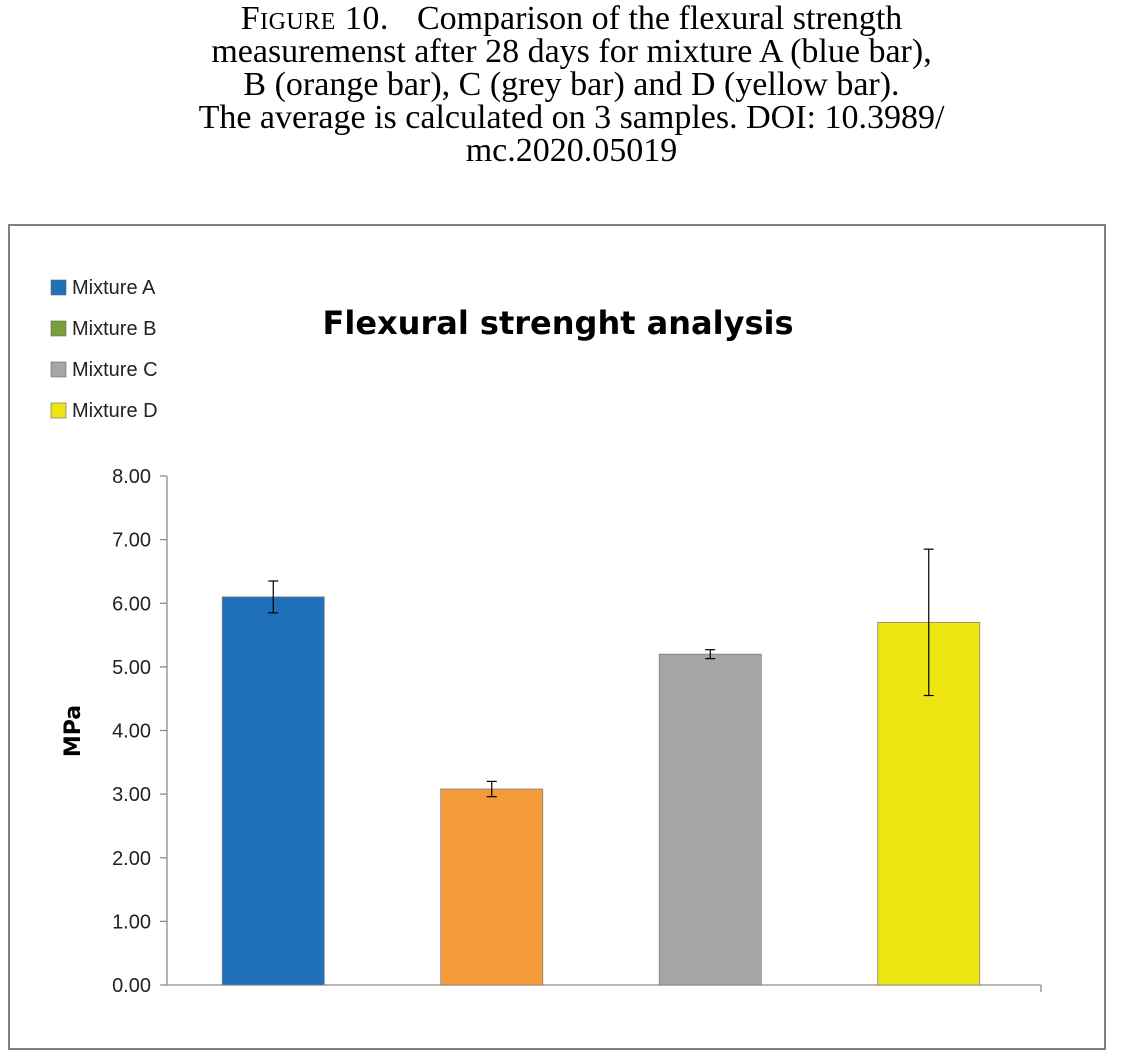 The image size is (1143, 1057). What do you see at coordinates (115, 370) in the screenshot?
I see `legend-label: Mixture C` at bounding box center [115, 370].